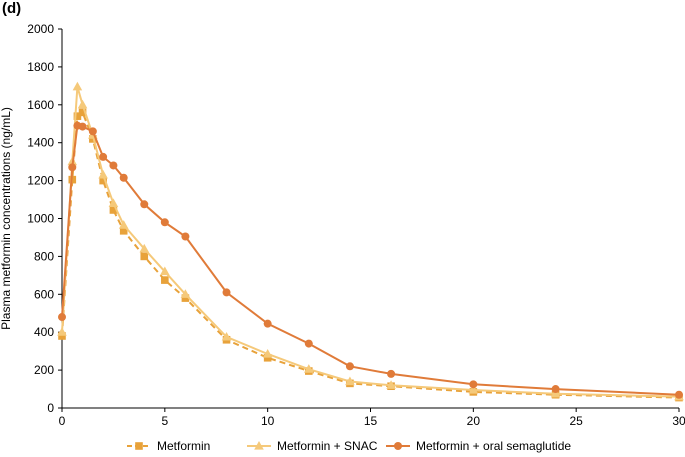 The image size is (685, 457). I want to click on y-tick-label: 600, so click(44, 294).